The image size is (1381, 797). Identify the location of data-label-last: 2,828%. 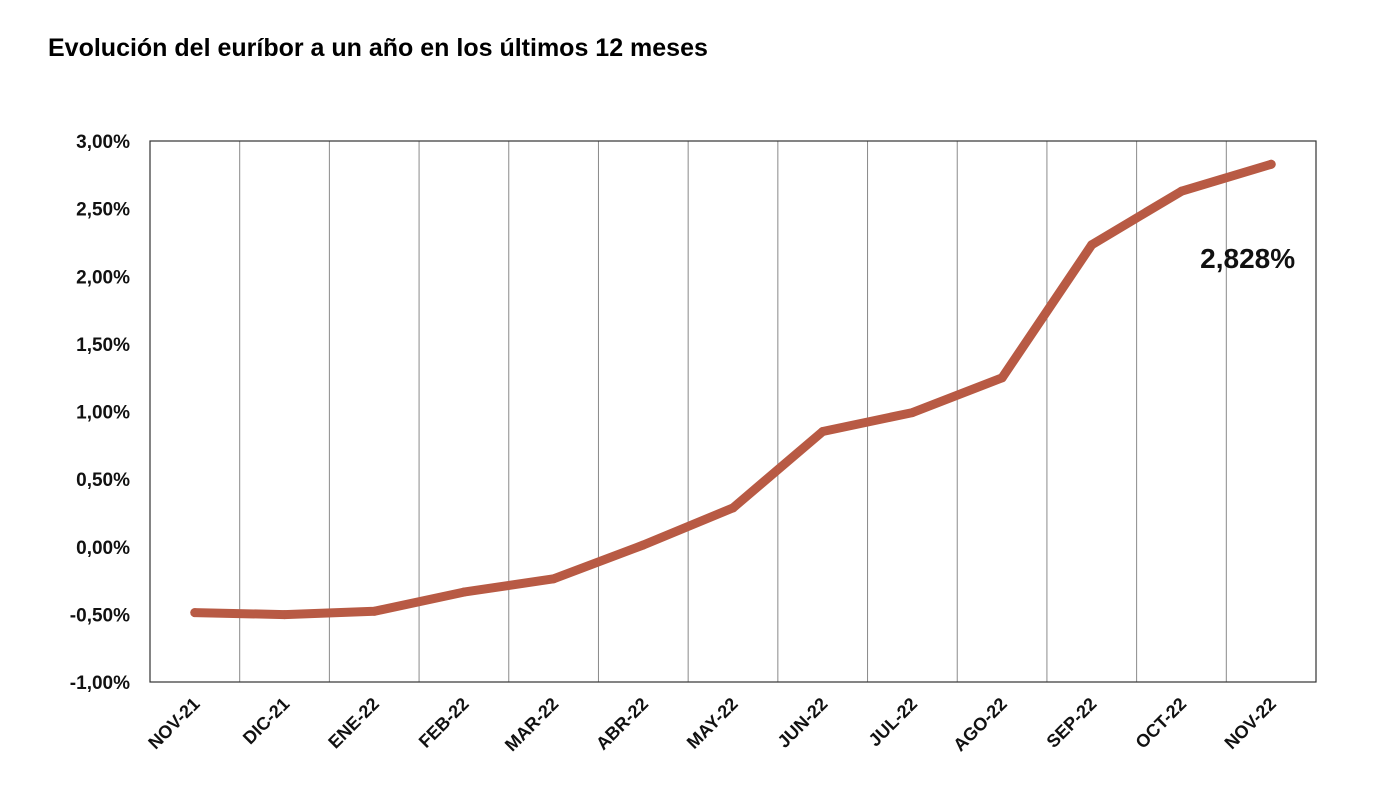
(1247, 258).